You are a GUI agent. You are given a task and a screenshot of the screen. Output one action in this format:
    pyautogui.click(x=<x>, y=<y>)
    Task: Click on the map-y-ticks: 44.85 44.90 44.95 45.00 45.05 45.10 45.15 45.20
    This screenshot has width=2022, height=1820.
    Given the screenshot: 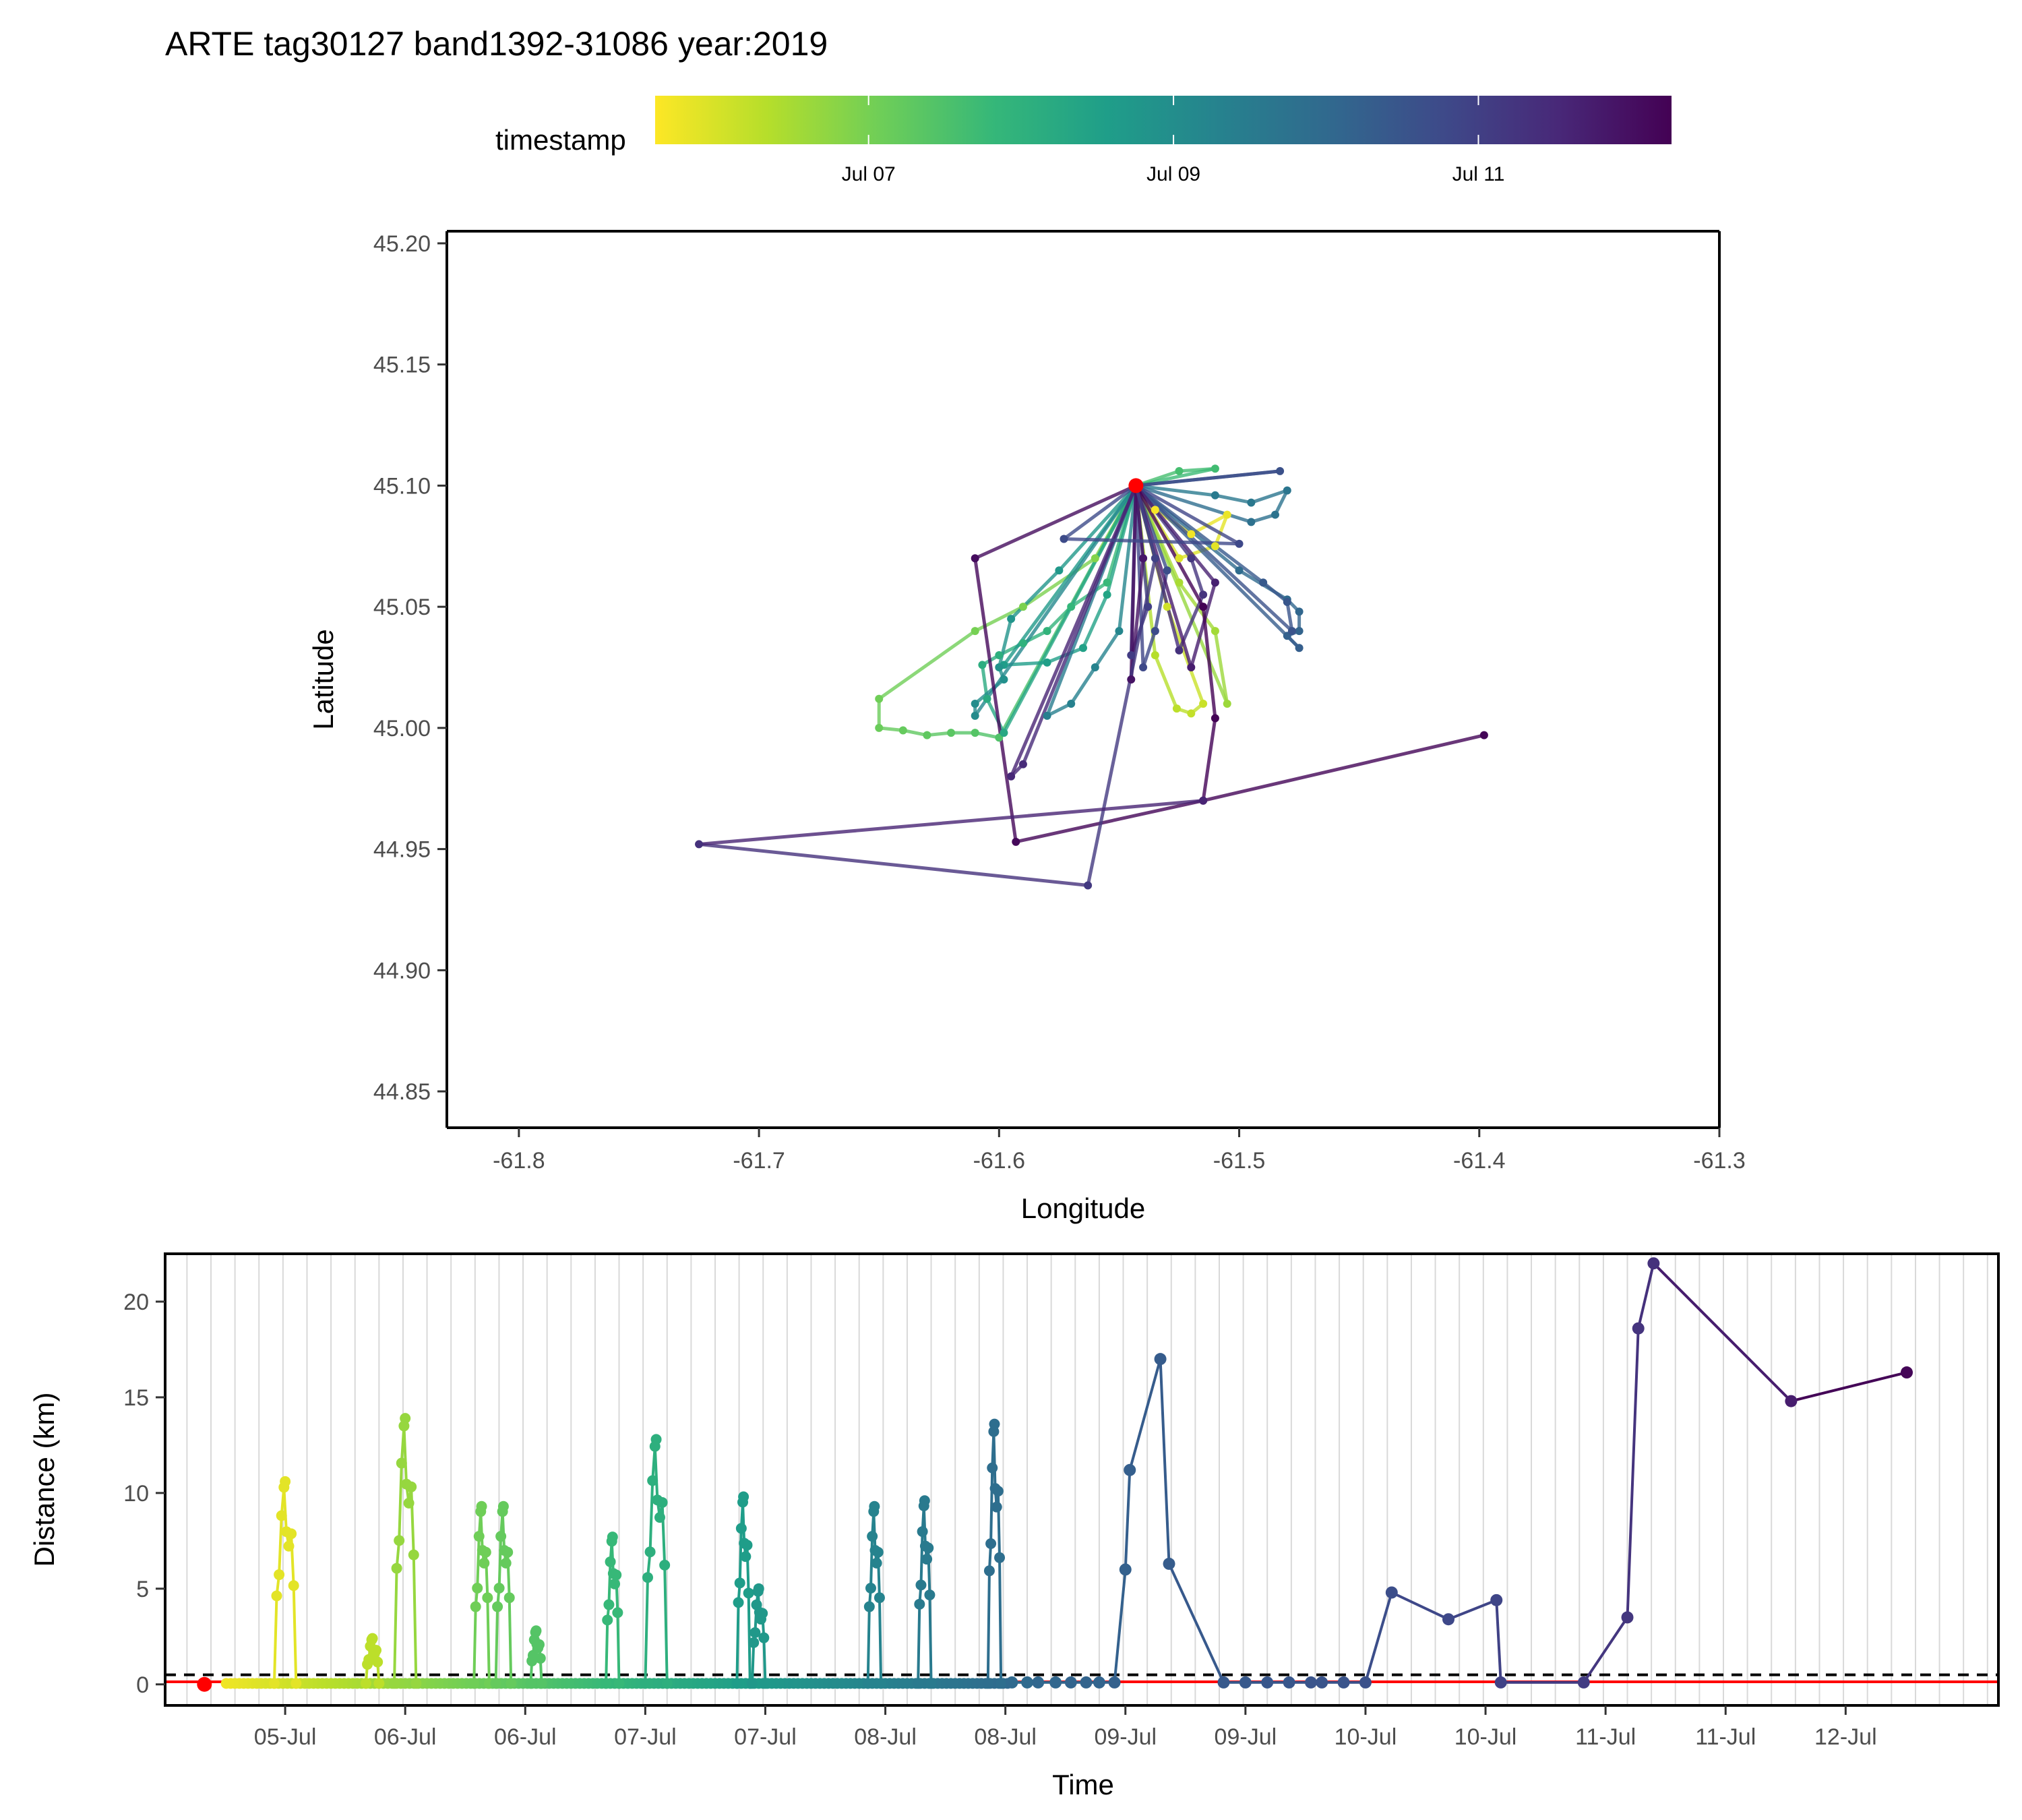 What is the action you would take?
    pyautogui.click(x=410, y=668)
    